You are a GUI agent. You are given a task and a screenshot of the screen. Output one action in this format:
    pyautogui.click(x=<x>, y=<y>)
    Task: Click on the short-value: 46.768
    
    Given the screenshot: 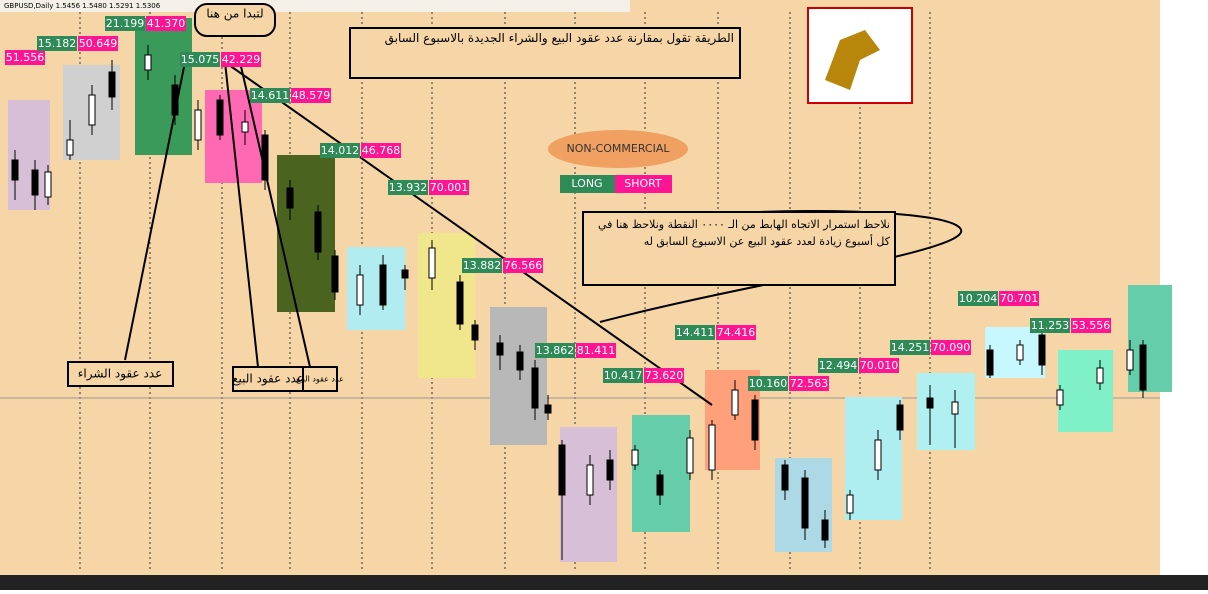 What is the action you would take?
    pyautogui.click(x=381, y=150)
    